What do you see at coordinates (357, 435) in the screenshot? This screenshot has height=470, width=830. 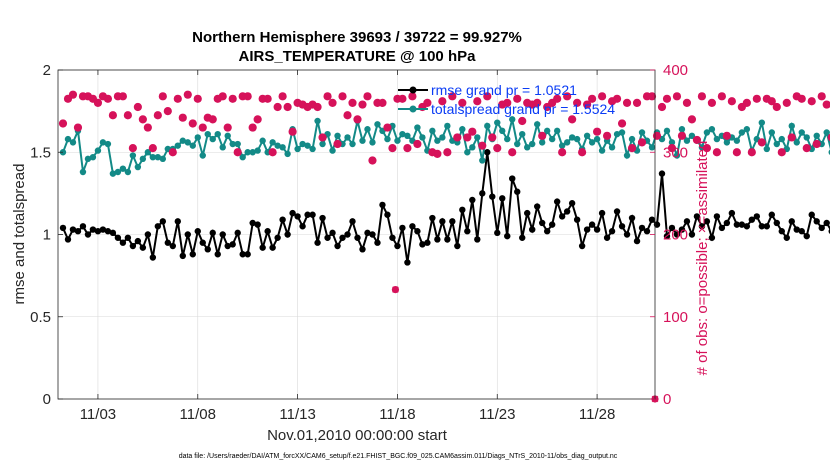 I see `x-axis-label: Nov.01,2010 00:00:00 start` at bounding box center [357, 435].